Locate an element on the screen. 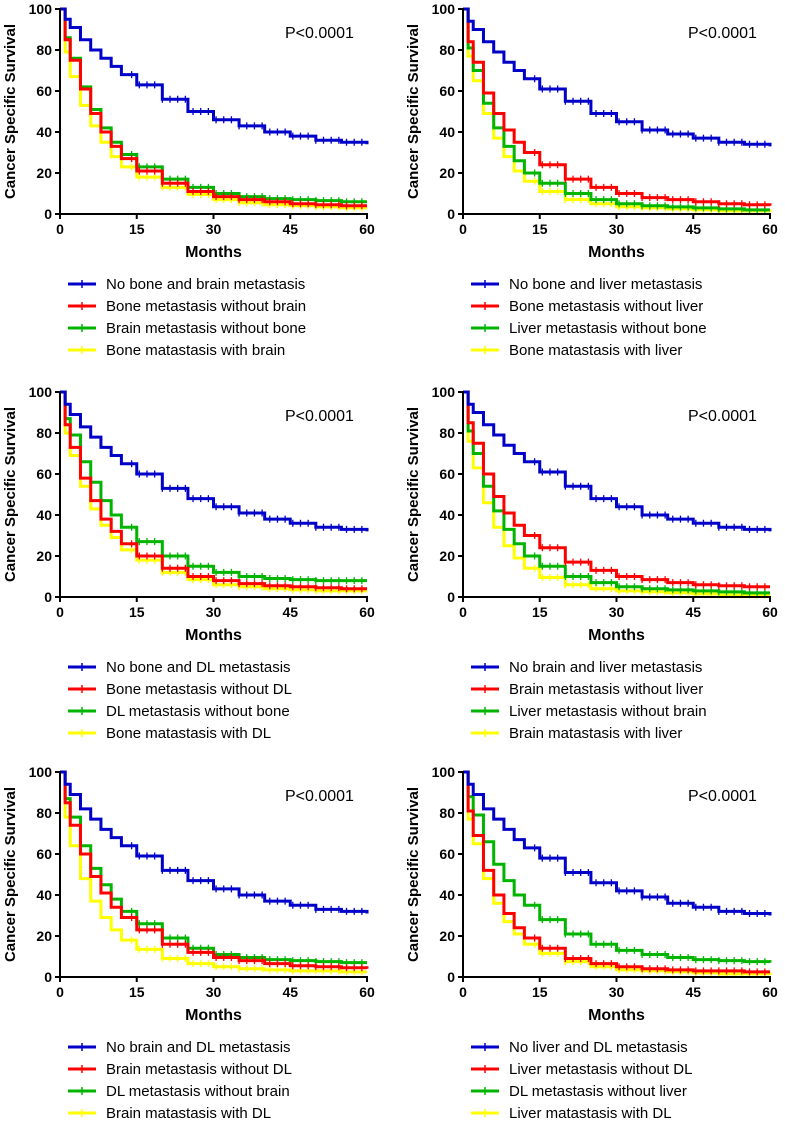 The height and width of the screenshot is (1123, 785). legend-label: DL metastasis without liver is located at coordinates (598, 1091).